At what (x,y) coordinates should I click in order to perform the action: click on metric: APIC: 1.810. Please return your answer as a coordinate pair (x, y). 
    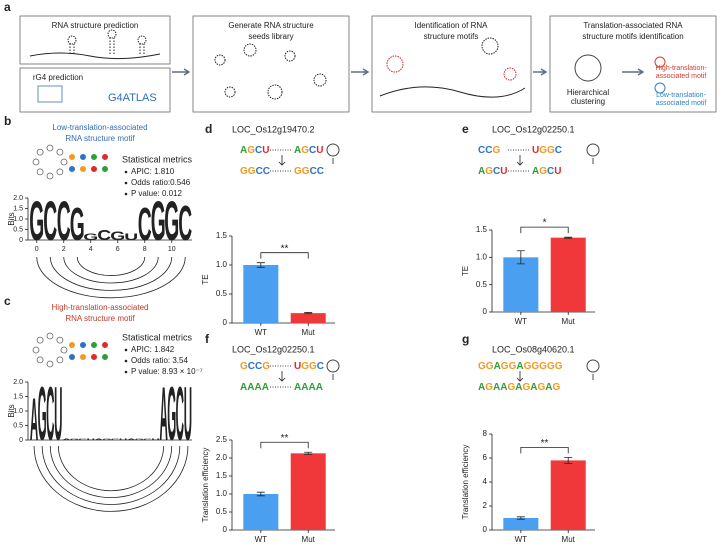
    Looking at the image, I should click on (153, 171).